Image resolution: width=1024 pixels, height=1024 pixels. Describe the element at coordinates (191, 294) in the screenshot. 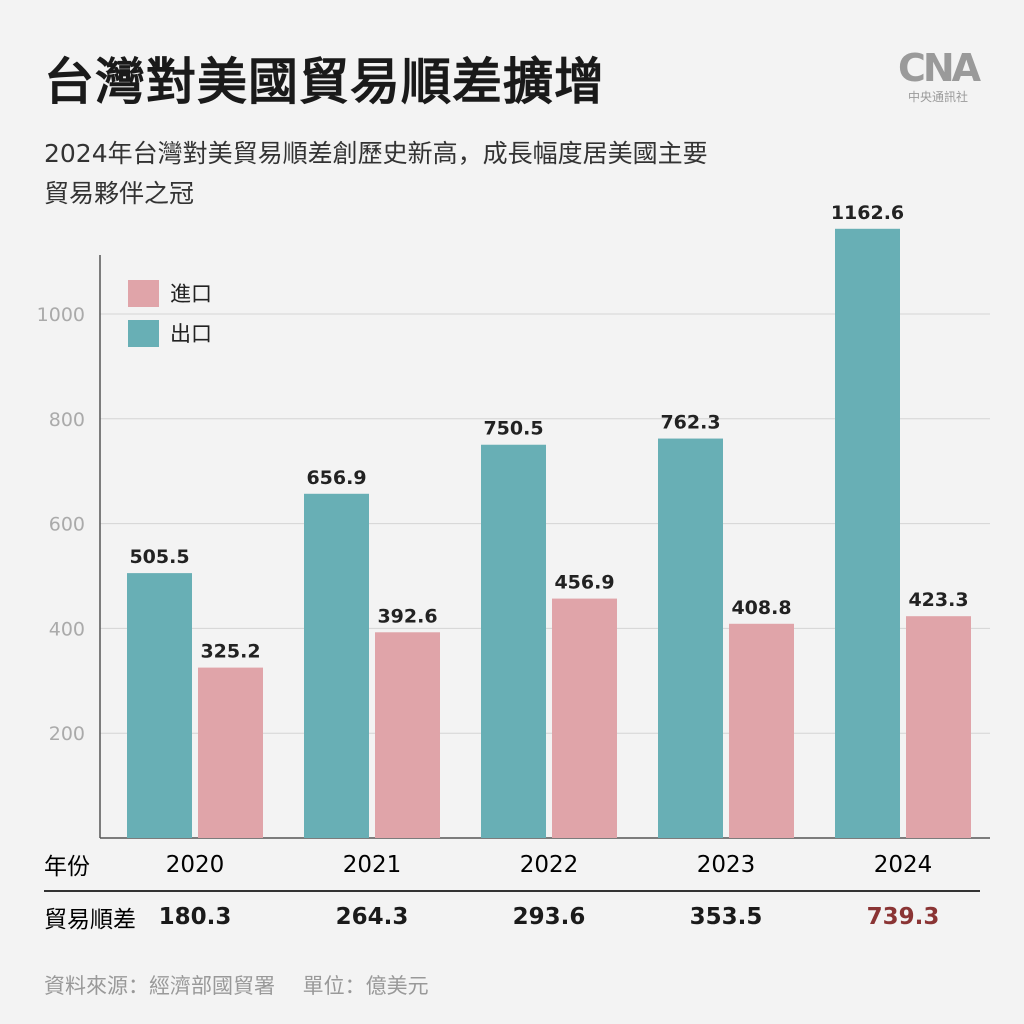

I see `legend-label: 進口` at that location.